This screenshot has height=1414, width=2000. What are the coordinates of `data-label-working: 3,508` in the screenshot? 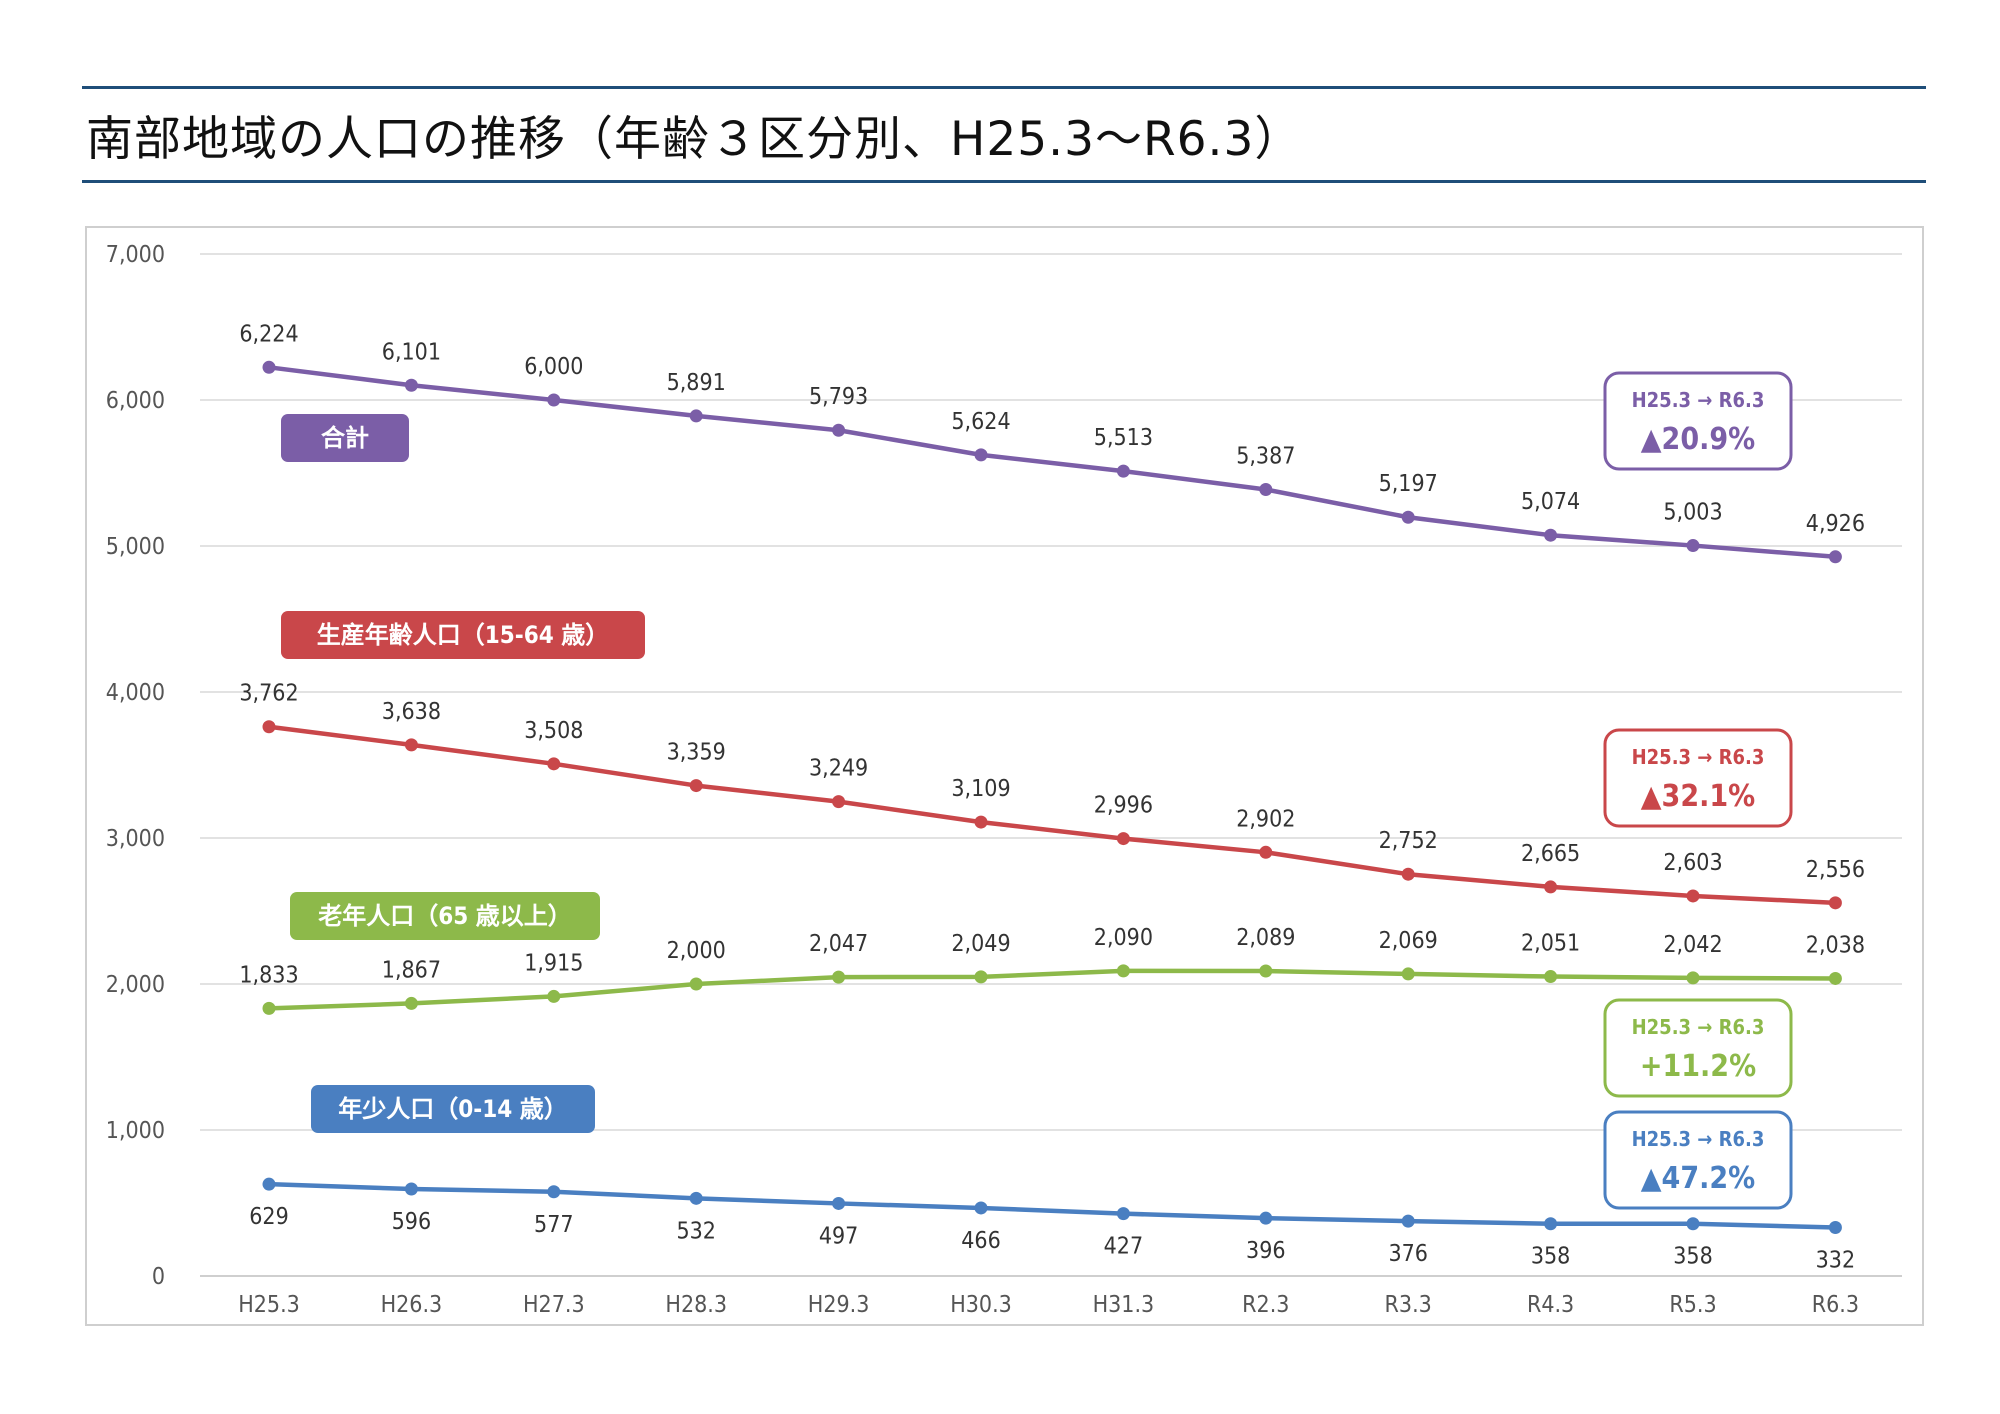 It's located at (553, 731).